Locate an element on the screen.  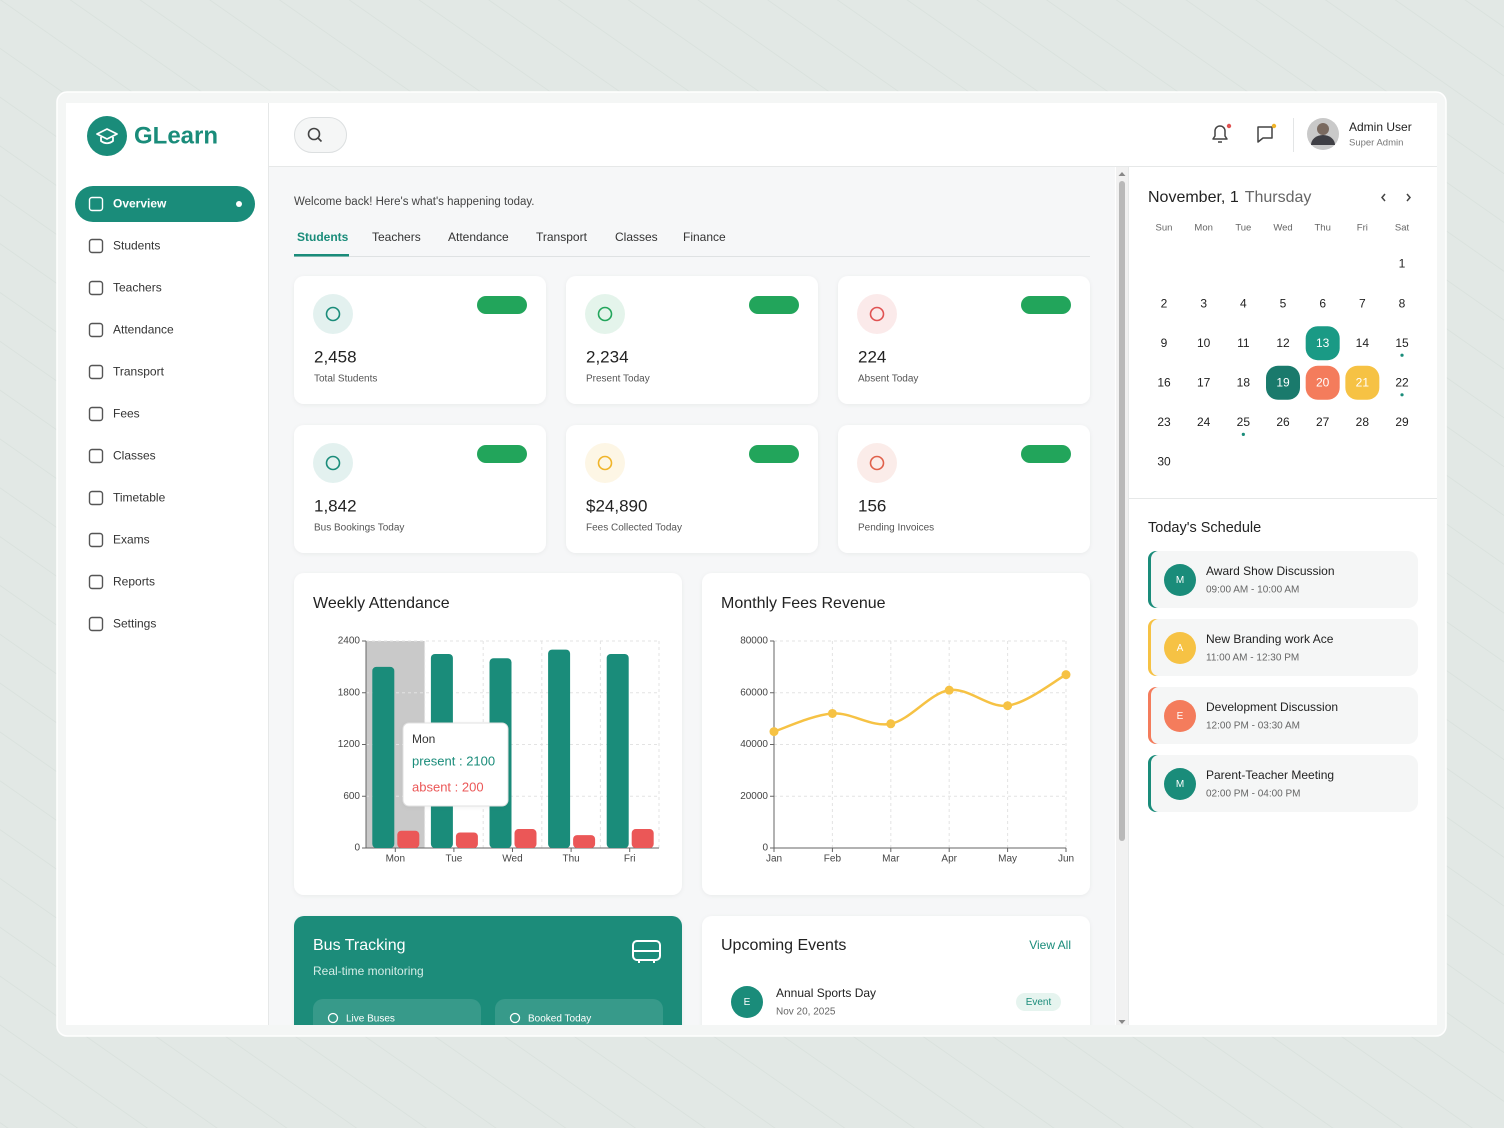
day: 10 is located at coordinates (1204, 343).